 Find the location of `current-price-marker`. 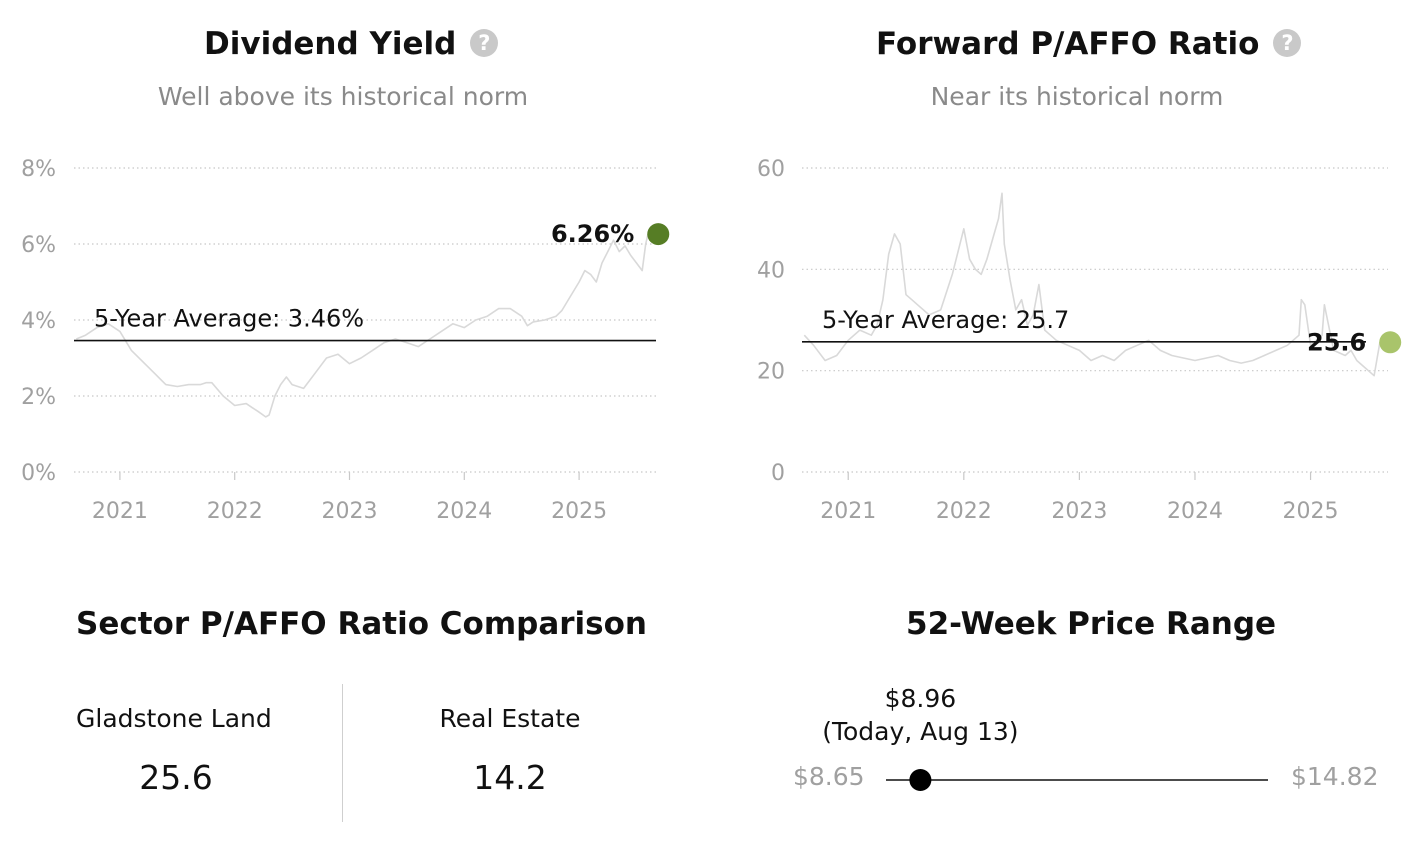

current-price-marker is located at coordinates (920, 780).